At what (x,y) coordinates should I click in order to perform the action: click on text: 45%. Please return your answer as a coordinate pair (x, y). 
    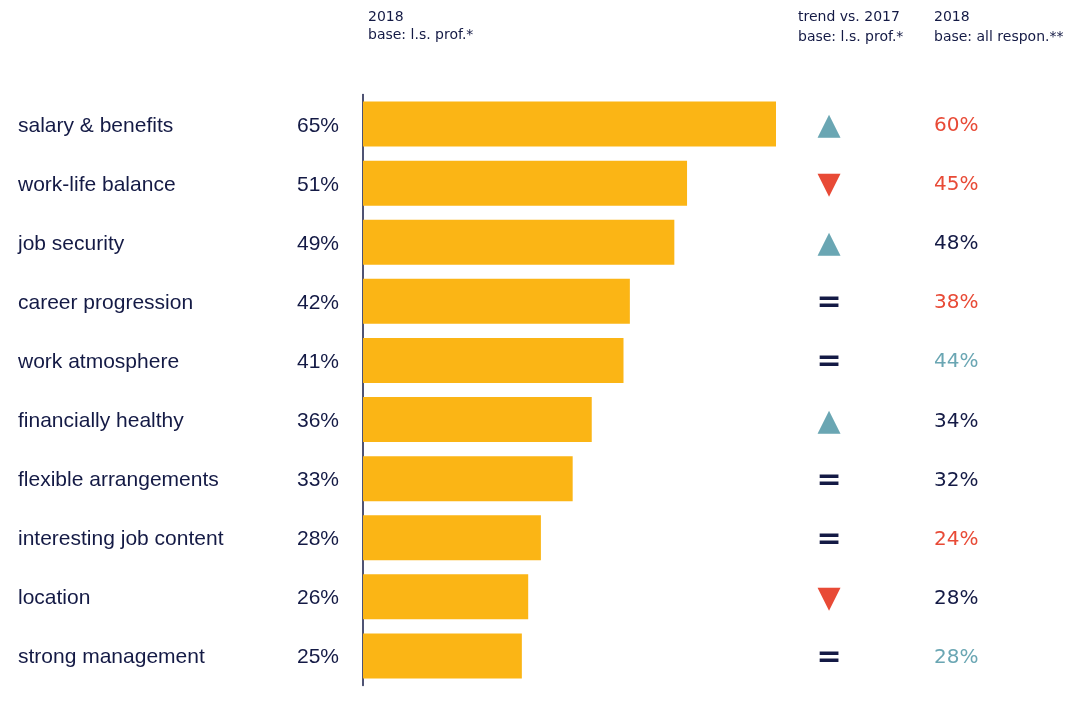
    Looking at the image, I should click on (956, 183).